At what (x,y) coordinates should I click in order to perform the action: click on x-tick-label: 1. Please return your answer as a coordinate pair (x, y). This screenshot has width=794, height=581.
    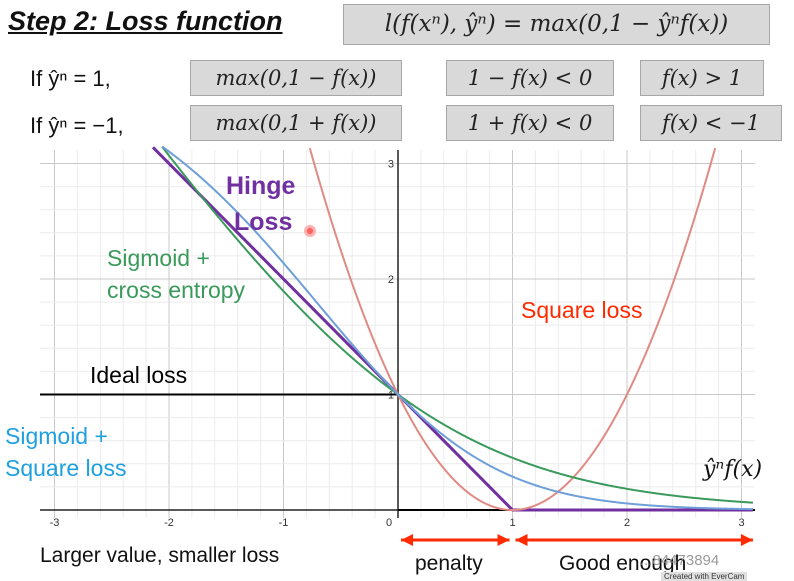
    Looking at the image, I should click on (512, 523).